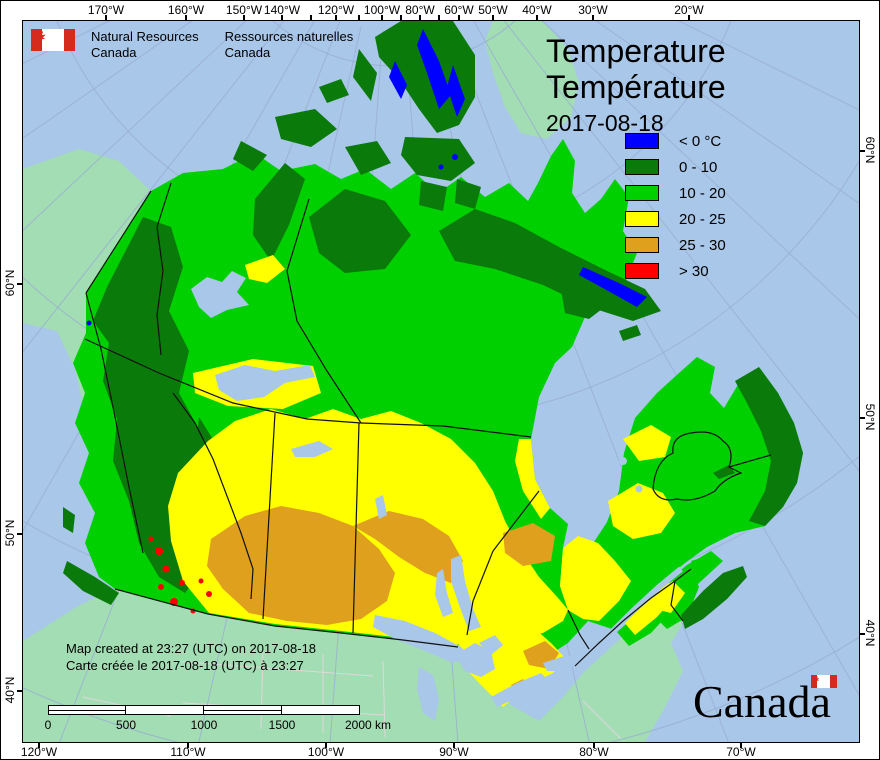 This screenshot has width=880, height=760. I want to click on wordmark-flag-icon, so click(823, 681).